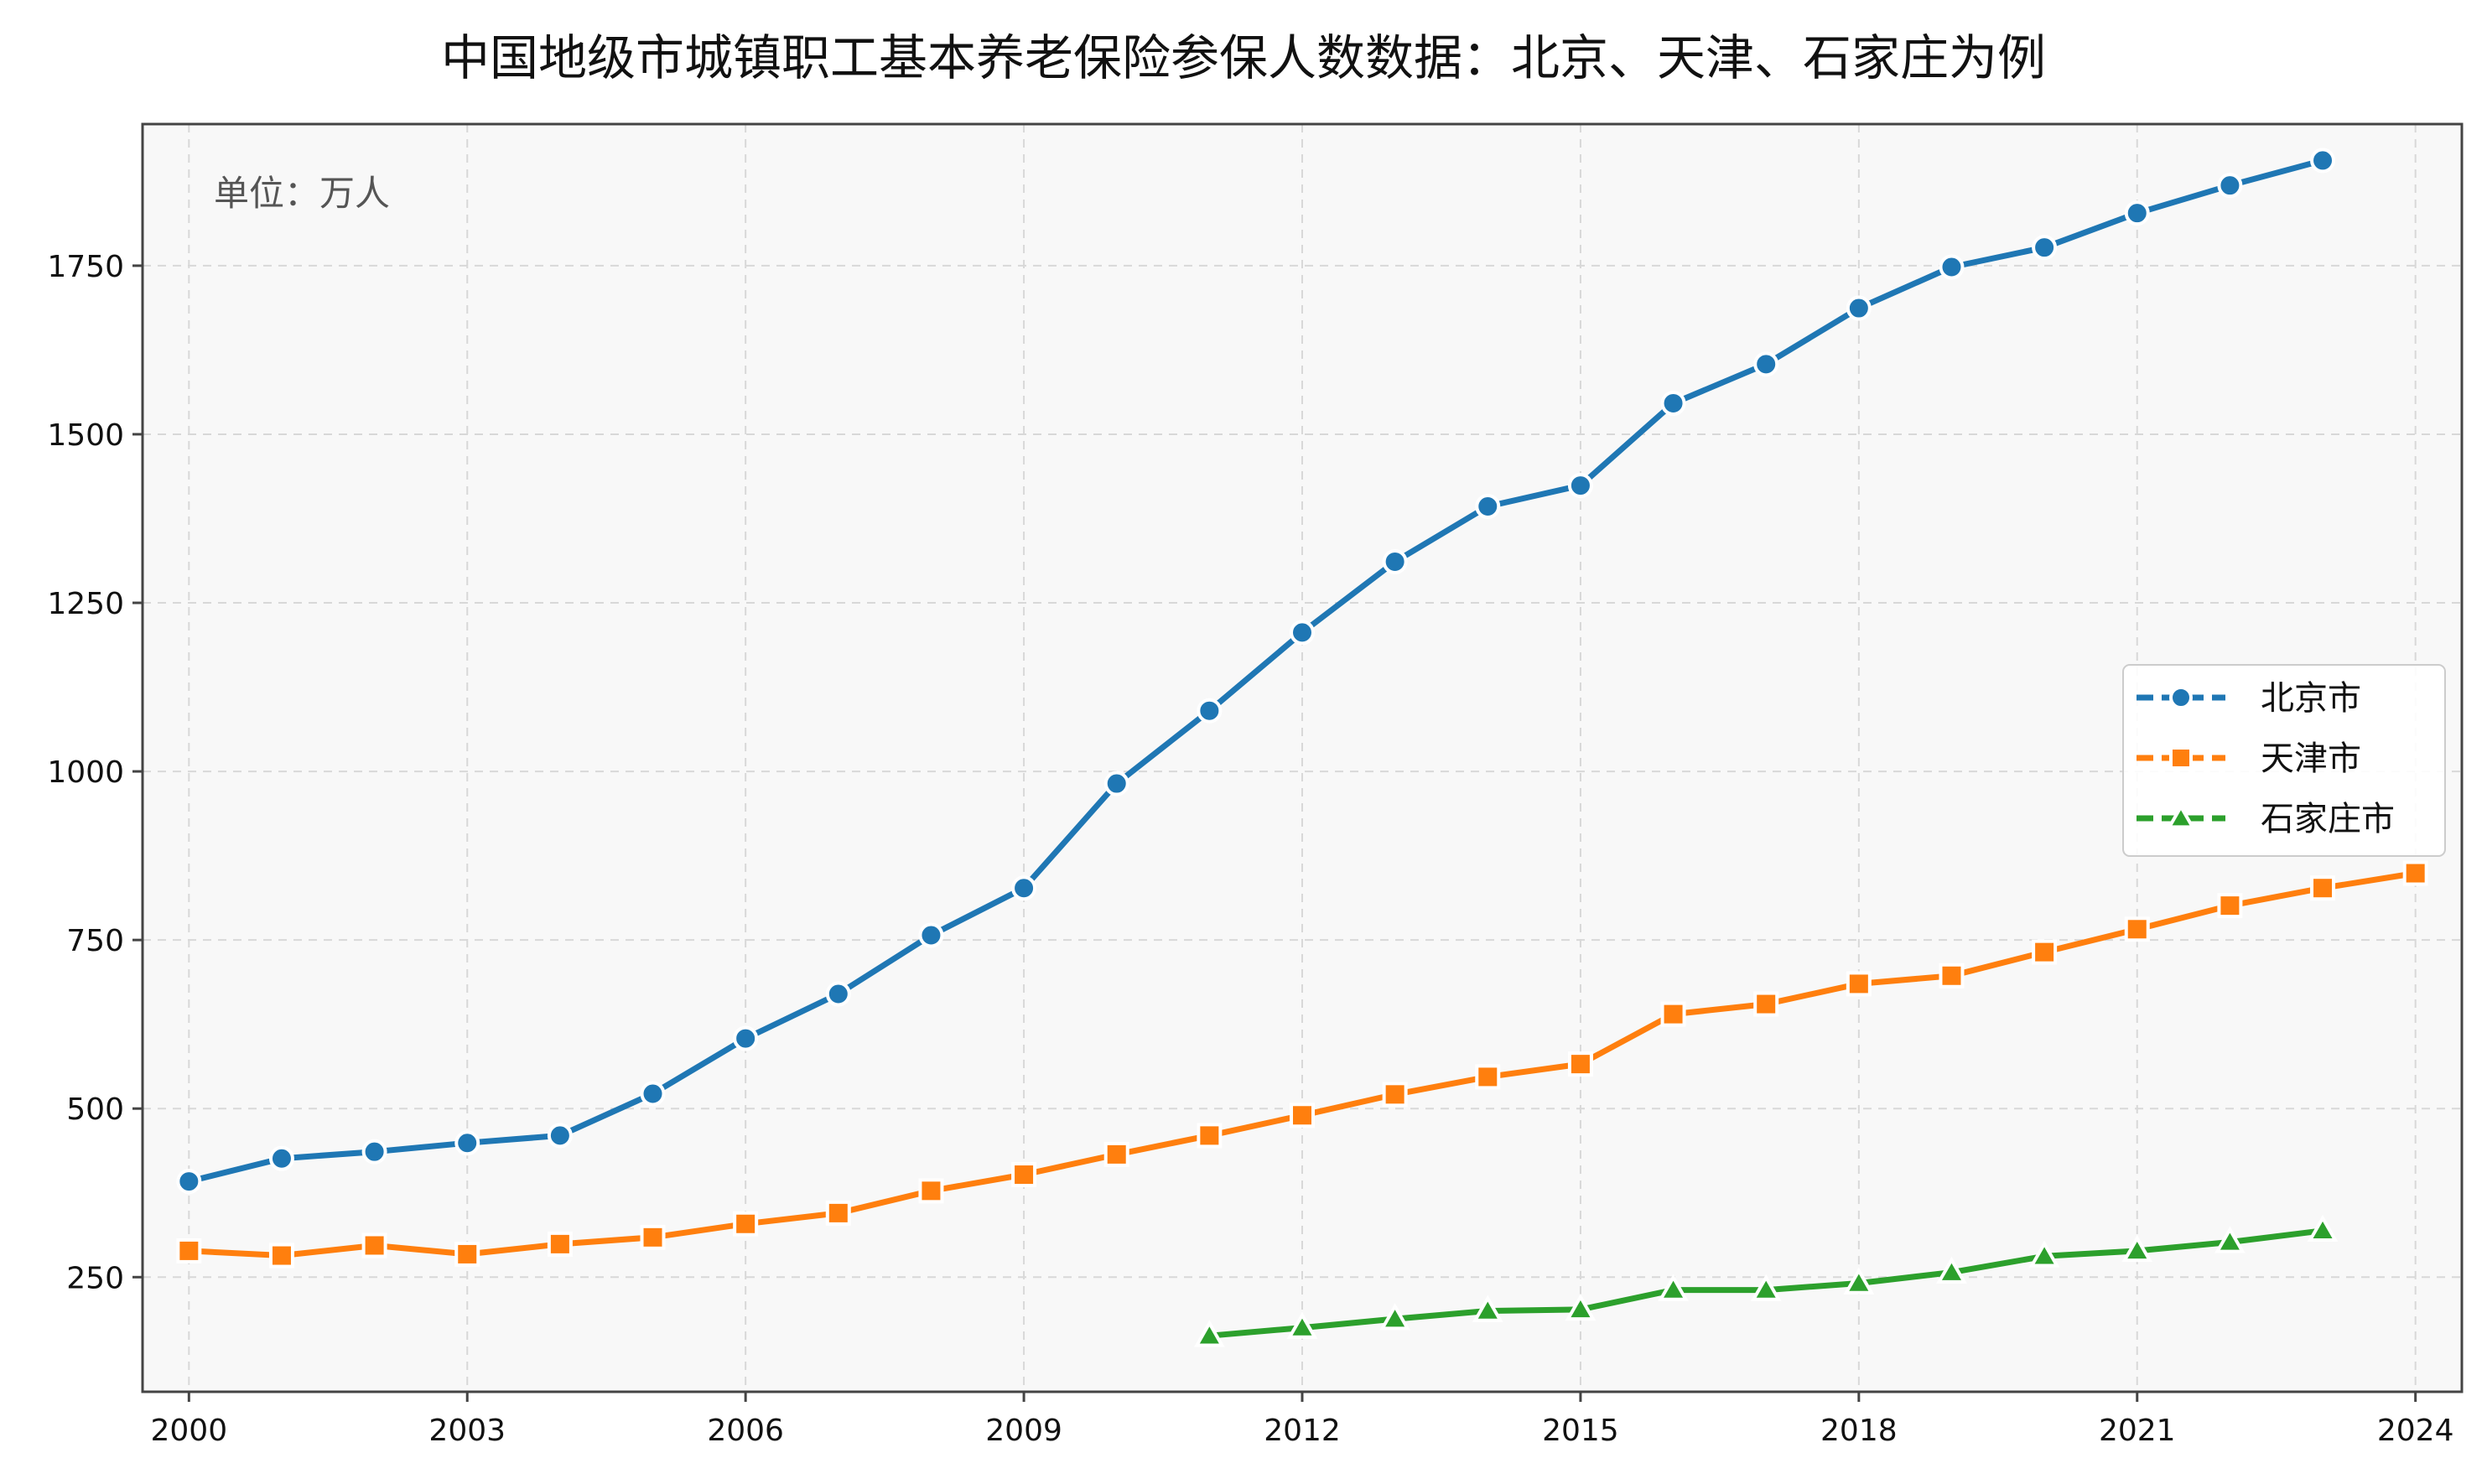  Describe the element at coordinates (1302, 1431) in the screenshot. I see `x-tick-label: 2012` at that location.